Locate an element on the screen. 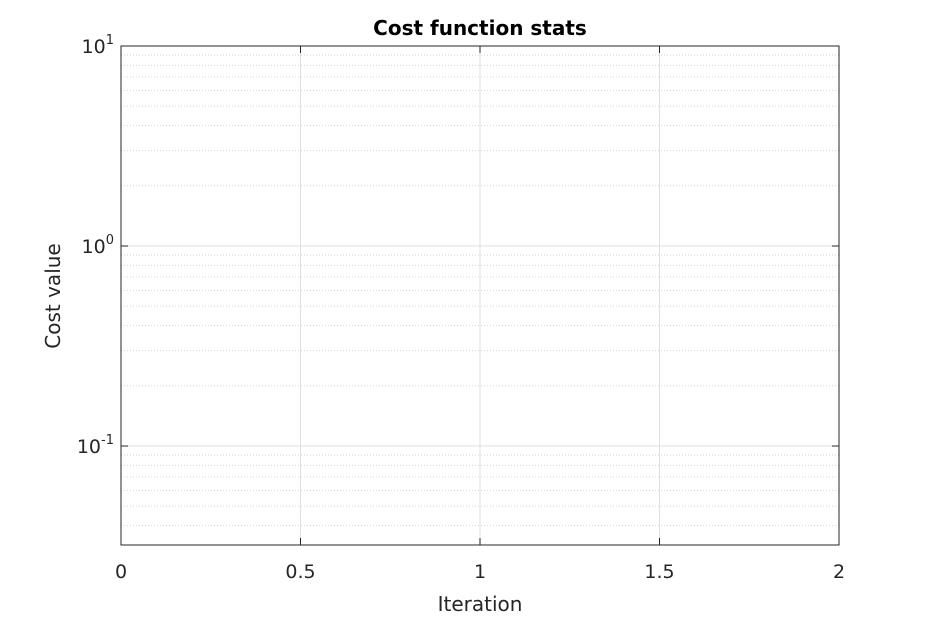 This screenshot has width=928, height=619. x-tick-label: 2 is located at coordinates (839, 572).